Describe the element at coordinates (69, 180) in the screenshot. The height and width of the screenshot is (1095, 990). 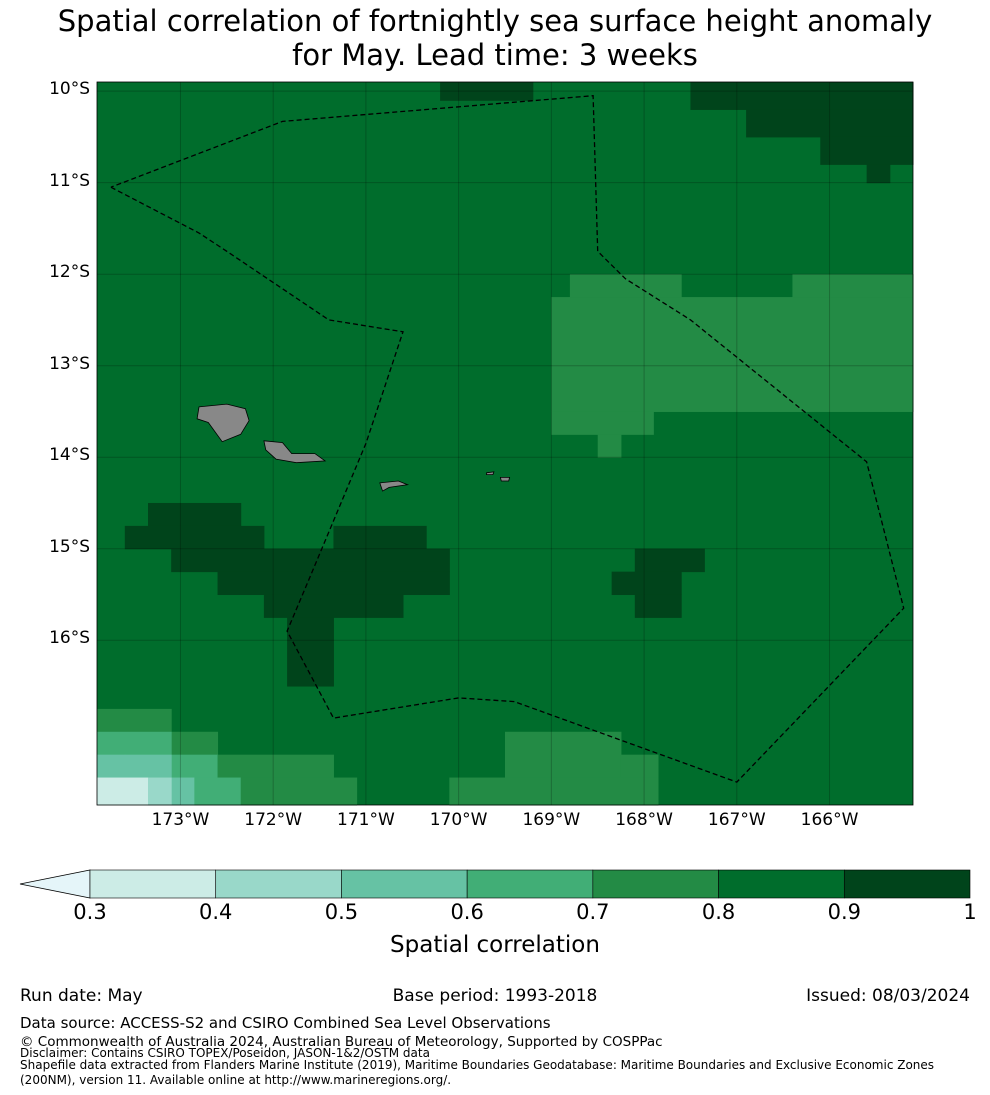
I see `latitude-label: 11°S` at that location.